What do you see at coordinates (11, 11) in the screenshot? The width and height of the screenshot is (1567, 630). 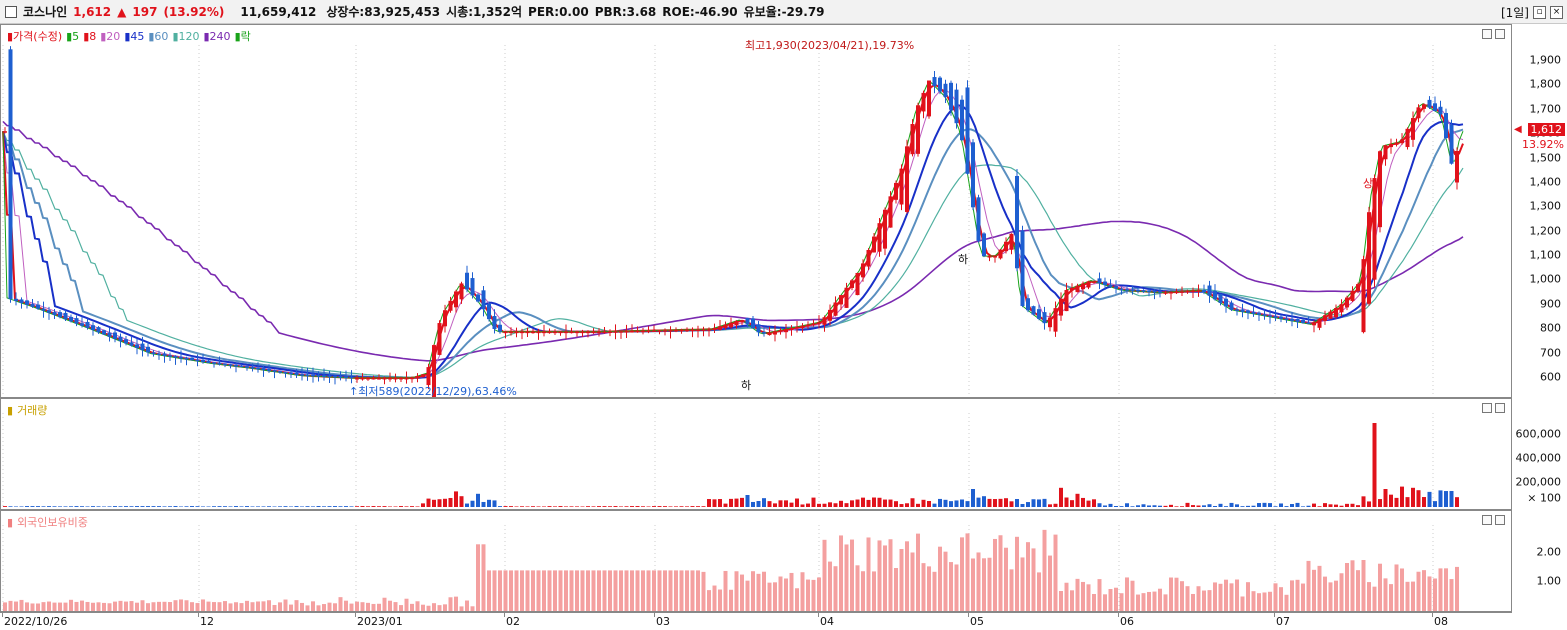 I see `select-checkbox` at bounding box center [11, 11].